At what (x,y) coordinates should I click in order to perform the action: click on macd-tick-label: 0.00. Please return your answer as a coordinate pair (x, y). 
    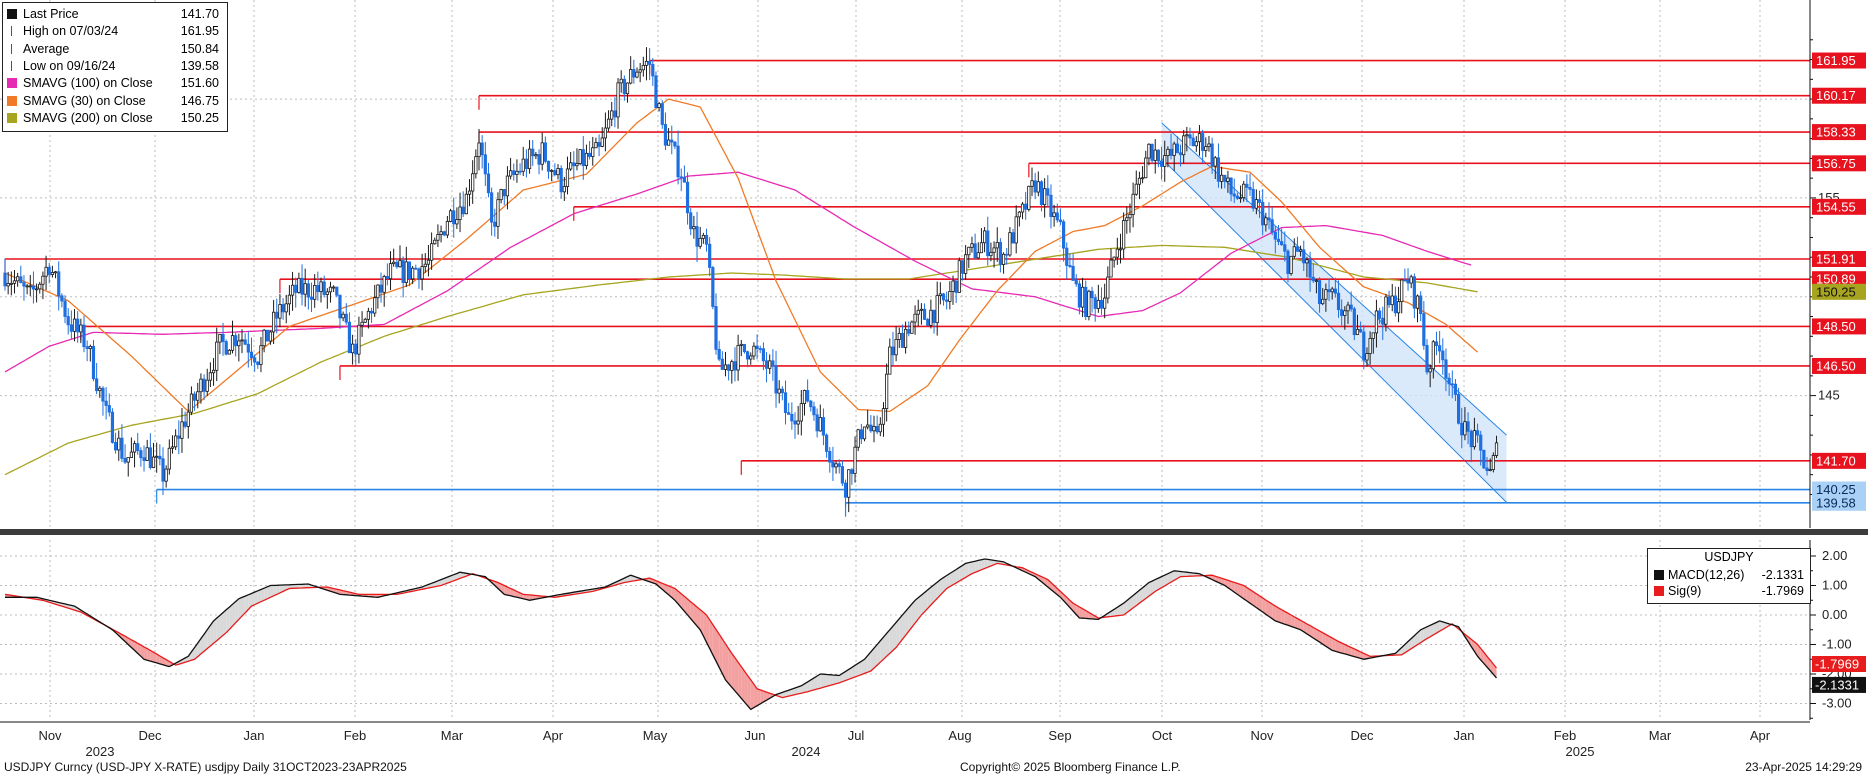
    Looking at the image, I should click on (1834, 614).